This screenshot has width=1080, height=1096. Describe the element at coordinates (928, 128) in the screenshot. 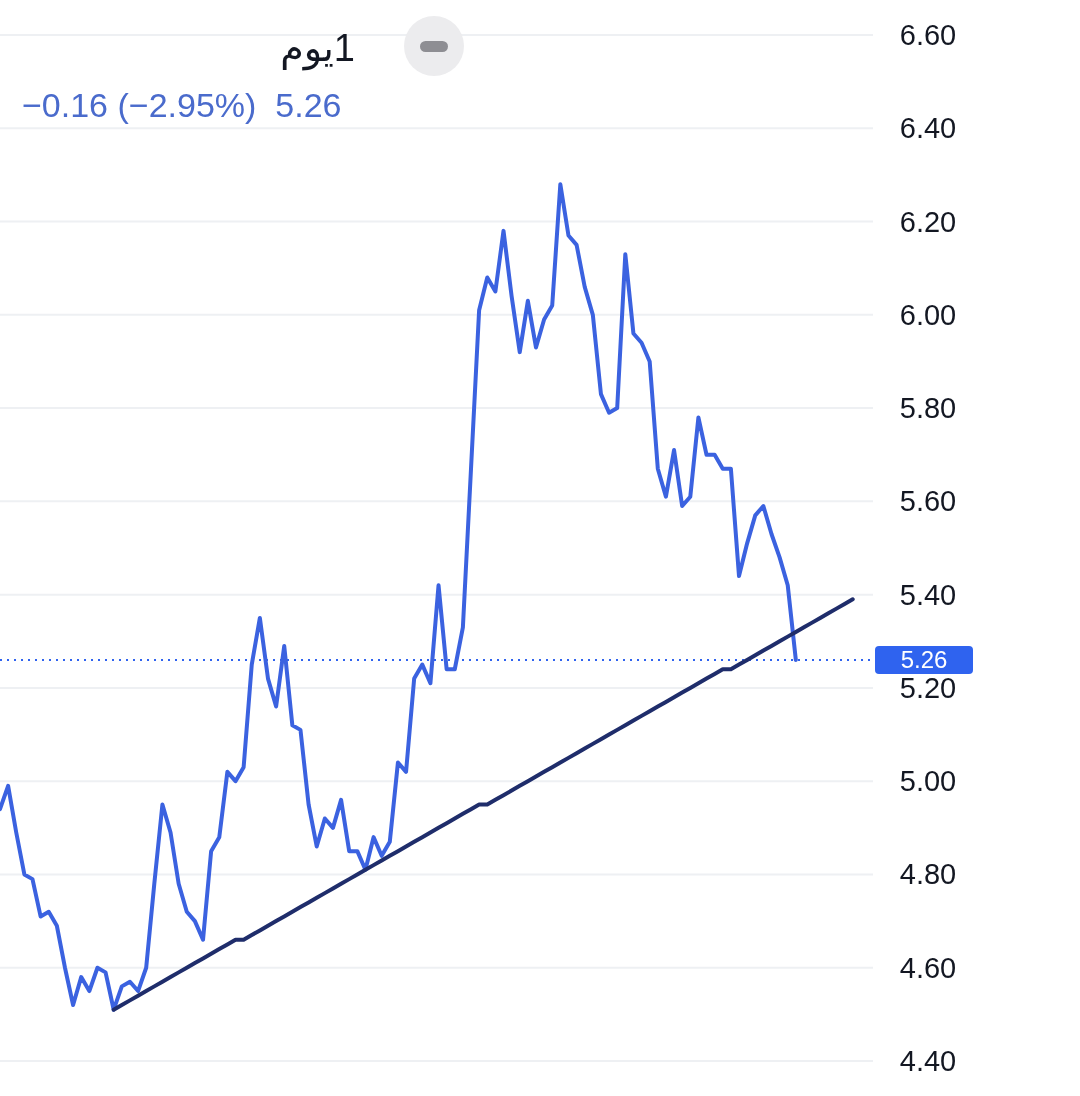

I see `y-tick-label: 6.40` at that location.